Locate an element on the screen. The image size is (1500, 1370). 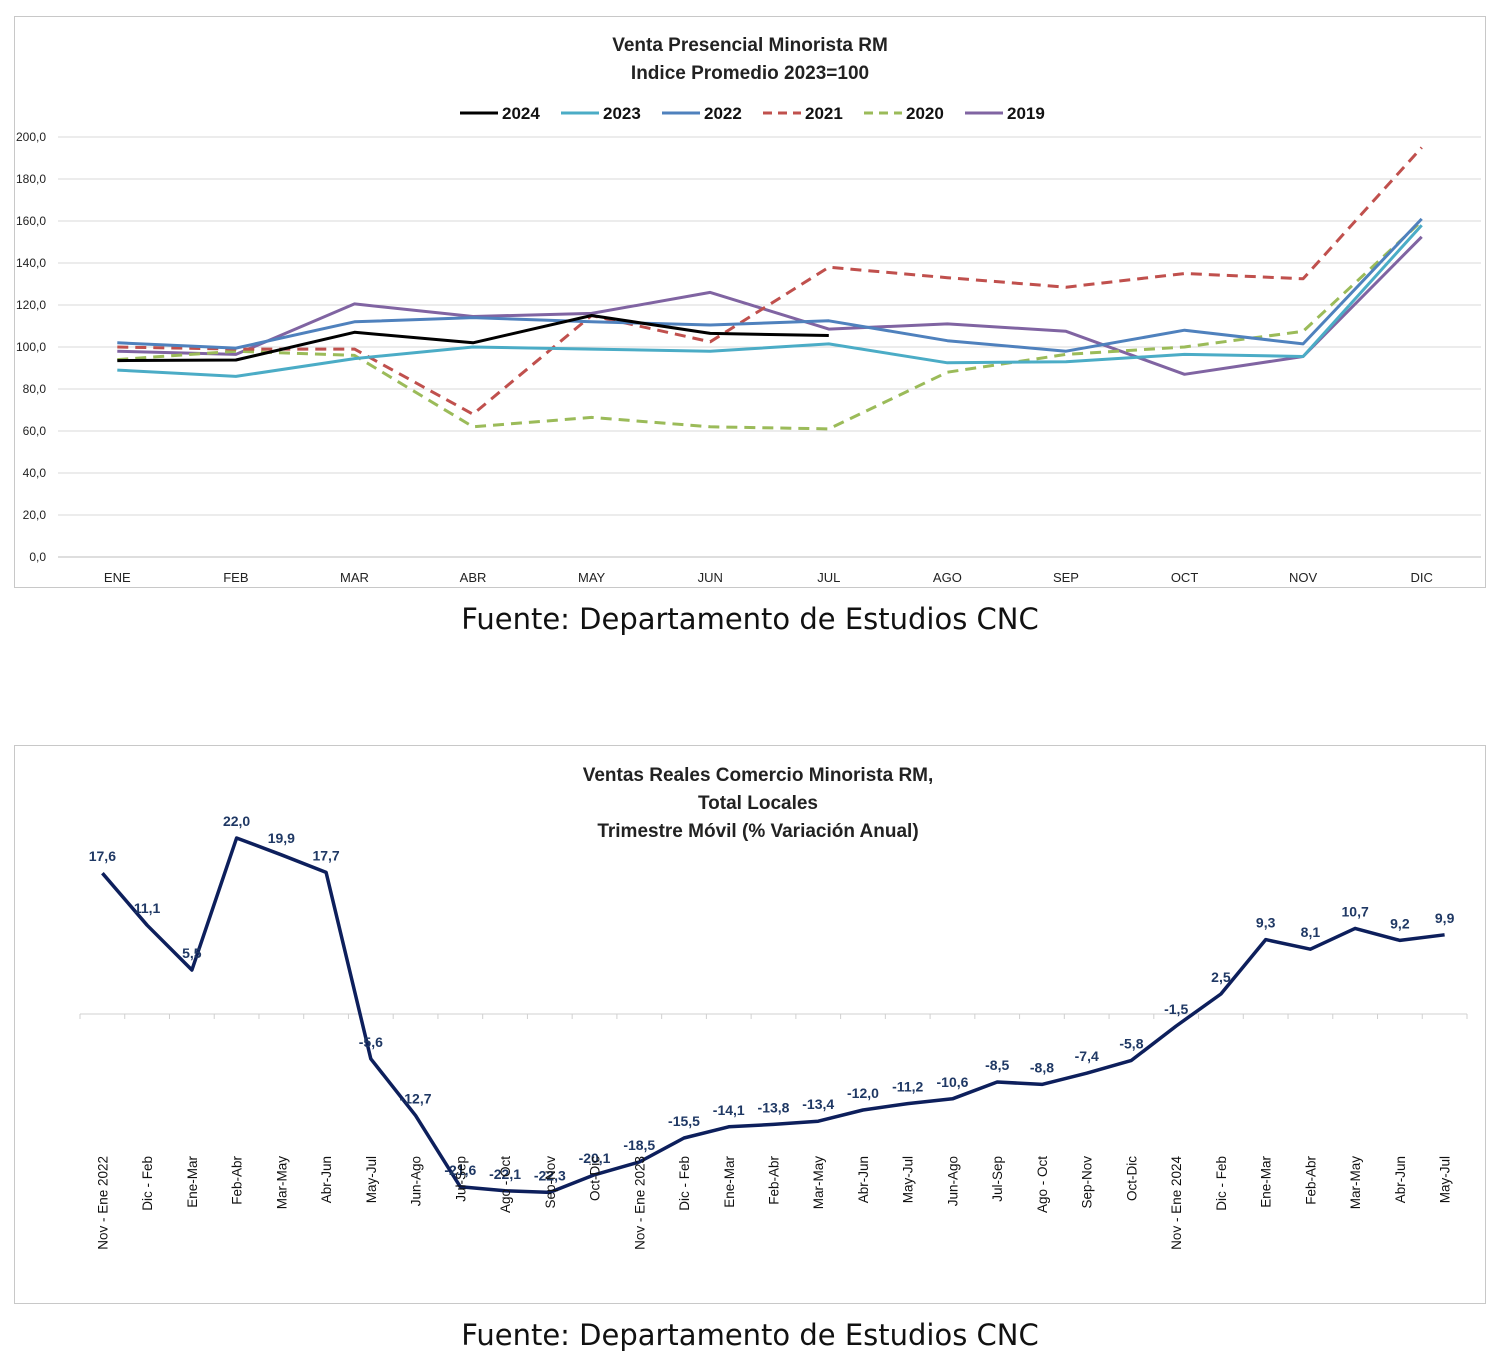
data-label: -21,6 is located at coordinates (460, 1170).